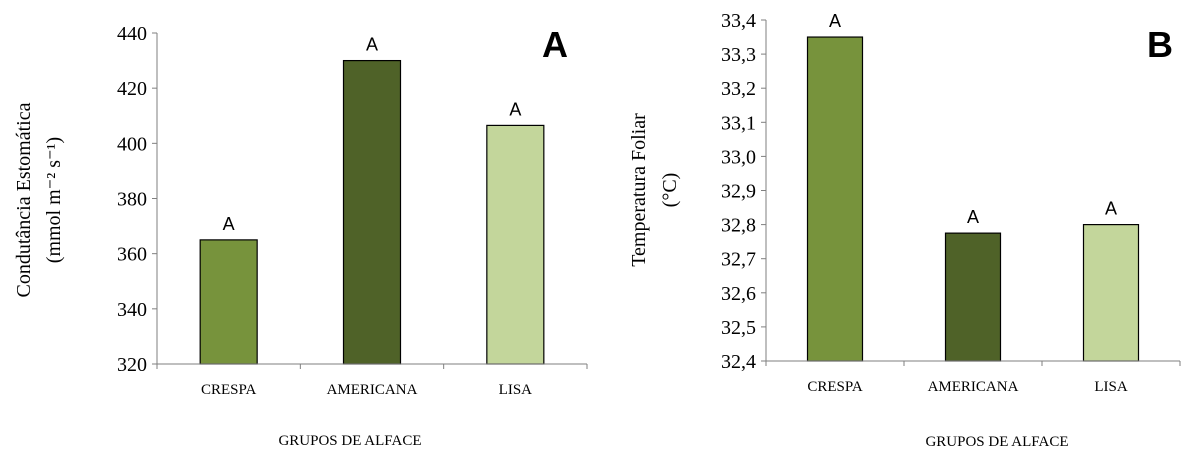 The width and height of the screenshot is (1183, 450). I want to click on y-tick-label: 360, so click(132, 255).